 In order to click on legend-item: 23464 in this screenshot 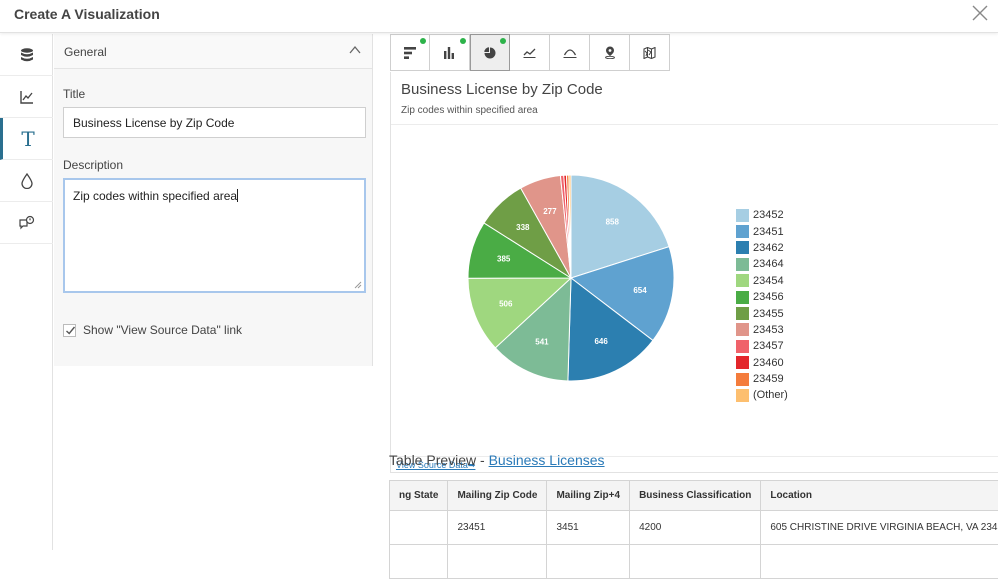, I will do `click(762, 264)`.